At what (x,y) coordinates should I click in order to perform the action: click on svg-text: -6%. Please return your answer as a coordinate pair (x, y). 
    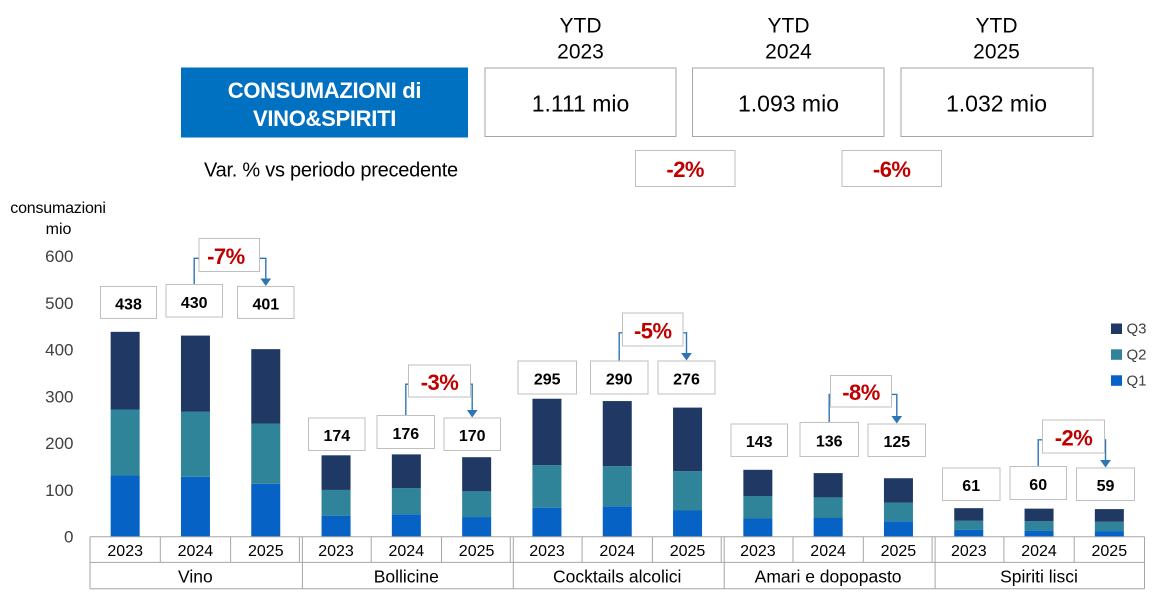
    Looking at the image, I should click on (892, 169).